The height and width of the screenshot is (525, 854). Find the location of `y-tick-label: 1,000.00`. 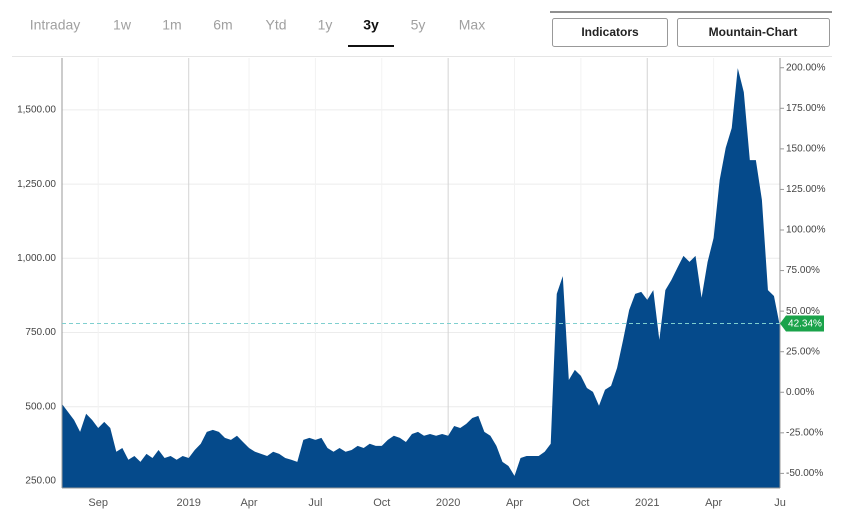

y-tick-label: 1,000.00 is located at coordinates (36, 258).